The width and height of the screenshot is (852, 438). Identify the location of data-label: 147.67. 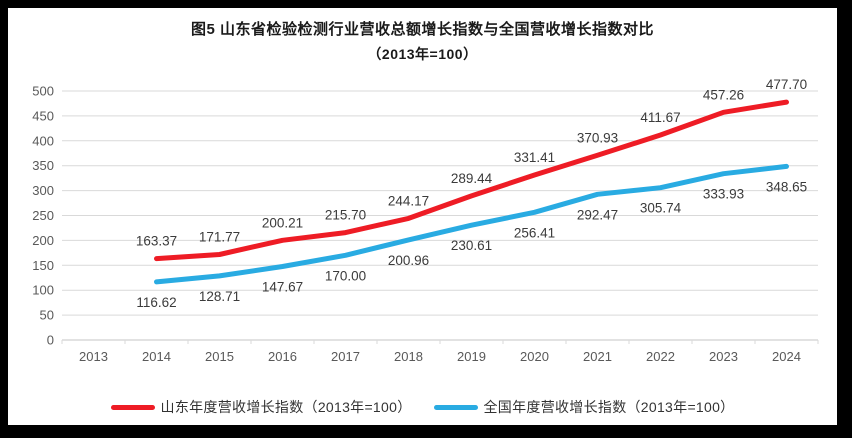
(282, 286).